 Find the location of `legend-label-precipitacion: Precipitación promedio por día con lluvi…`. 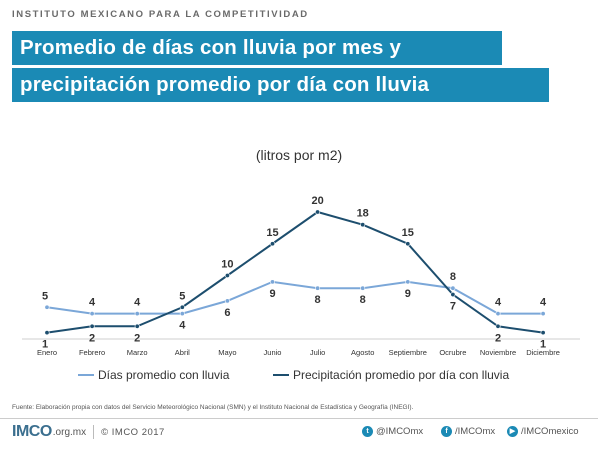

legend-label-precipitacion: Precipitación promedio por día con lluvi… is located at coordinates (401, 375).